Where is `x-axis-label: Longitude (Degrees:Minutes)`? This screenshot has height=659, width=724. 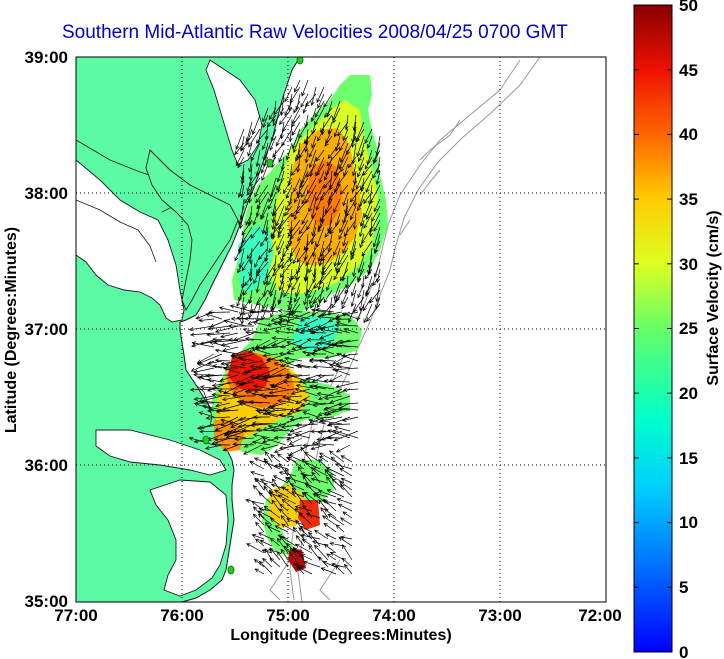 x-axis-label: Longitude (Degrees:Minutes) is located at coordinates (340, 635).